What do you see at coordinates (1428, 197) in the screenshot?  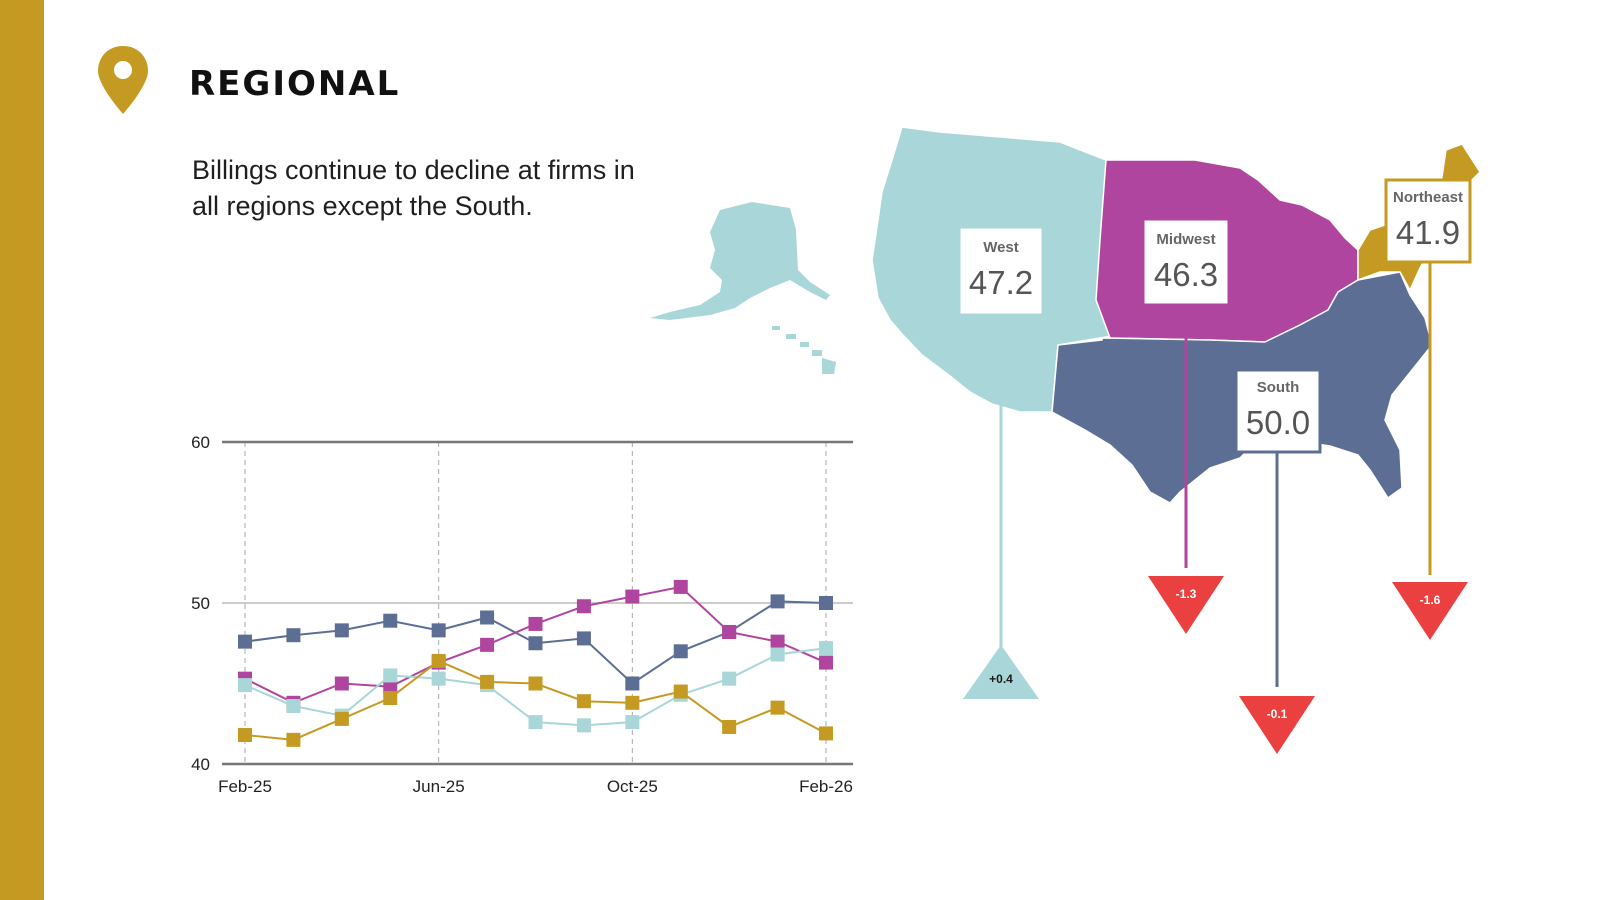 I see `northeast-region-name: Northeast` at bounding box center [1428, 197].